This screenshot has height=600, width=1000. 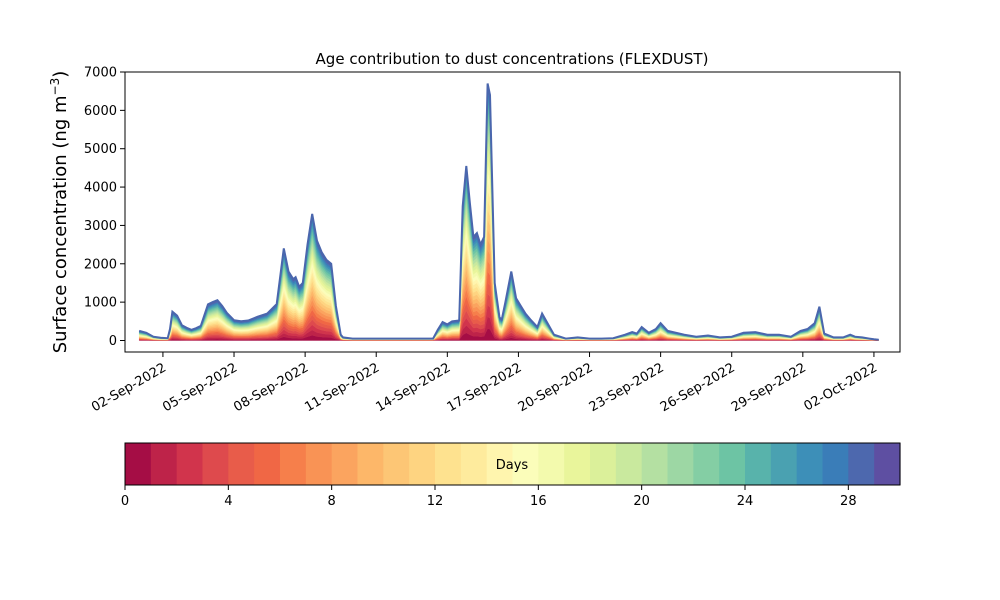 What do you see at coordinates (489, 497) in the screenshot?
I see `colorbar-ticks: 0 4 8 12 16 20 24 28` at bounding box center [489, 497].